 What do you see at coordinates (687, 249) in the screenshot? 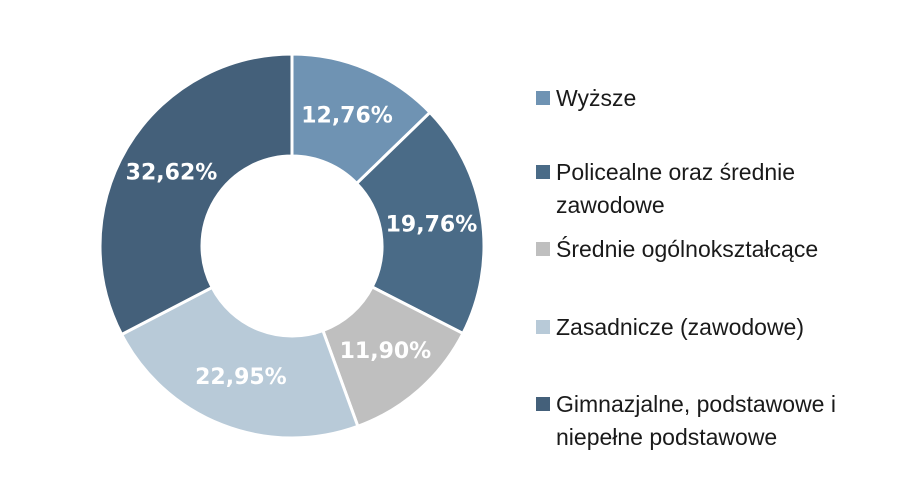
I see `legend-label: Średnie ogólnokształcące` at bounding box center [687, 249].